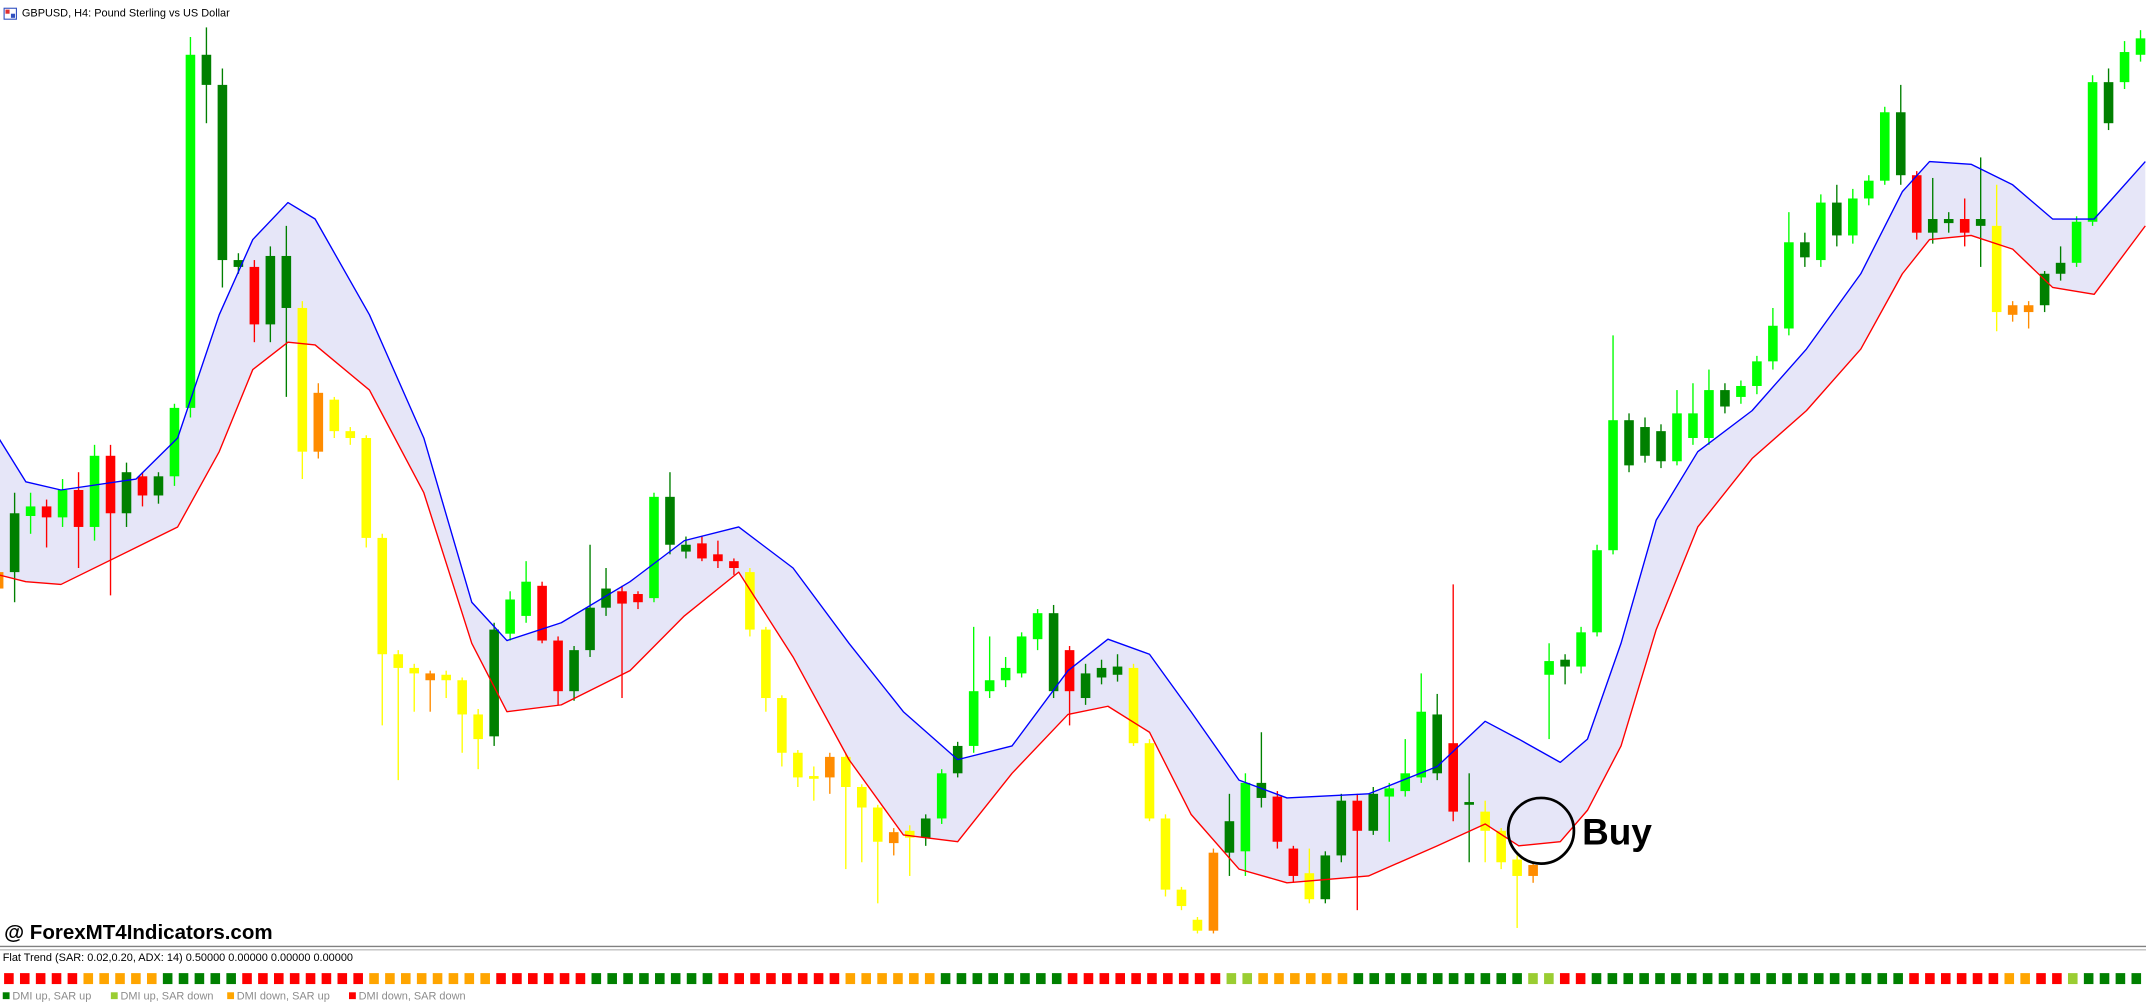  What do you see at coordinates (51, 996) in the screenshot?
I see `legend-label: DMI up, SAR up` at bounding box center [51, 996].